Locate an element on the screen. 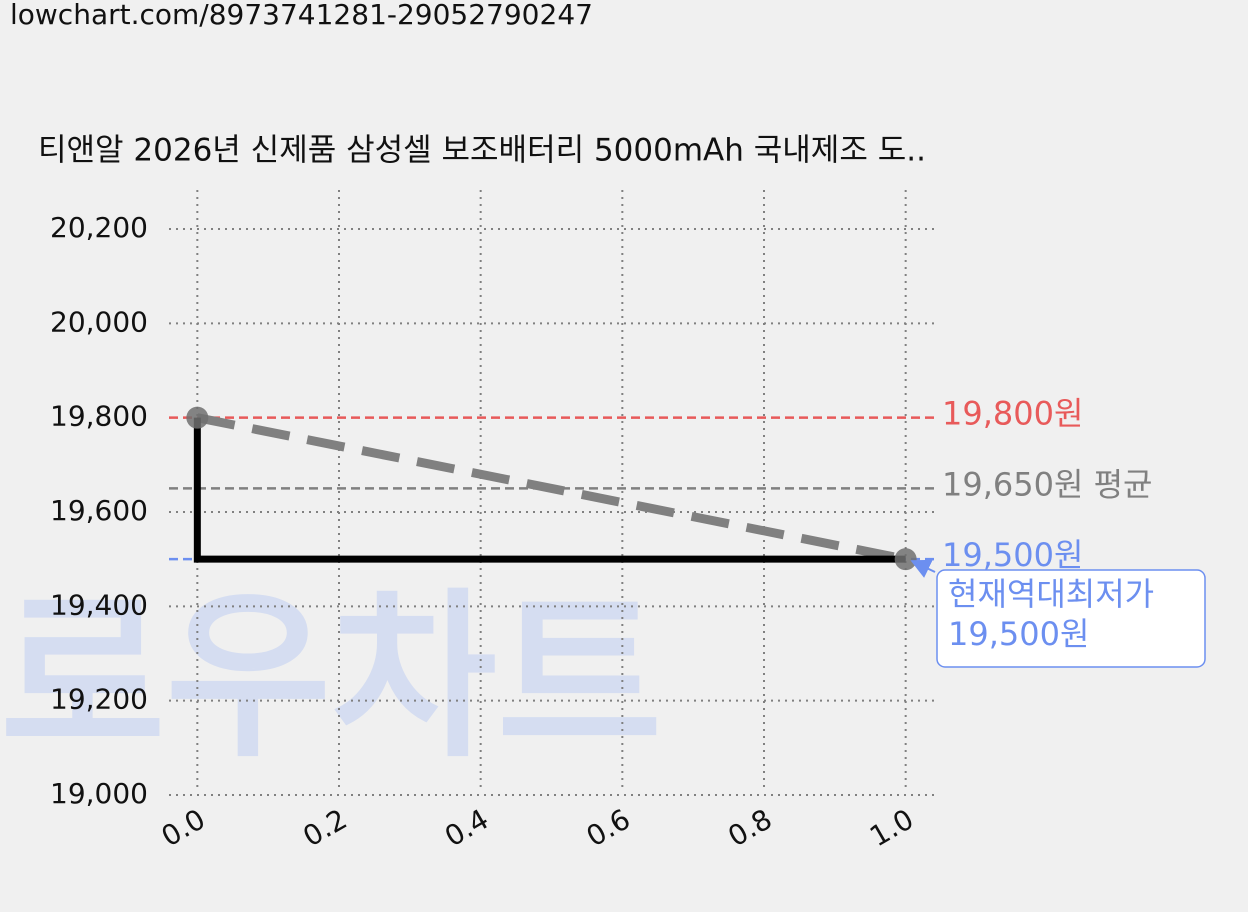  reference-label: 19,650원 평균 is located at coordinates (1047, 484).